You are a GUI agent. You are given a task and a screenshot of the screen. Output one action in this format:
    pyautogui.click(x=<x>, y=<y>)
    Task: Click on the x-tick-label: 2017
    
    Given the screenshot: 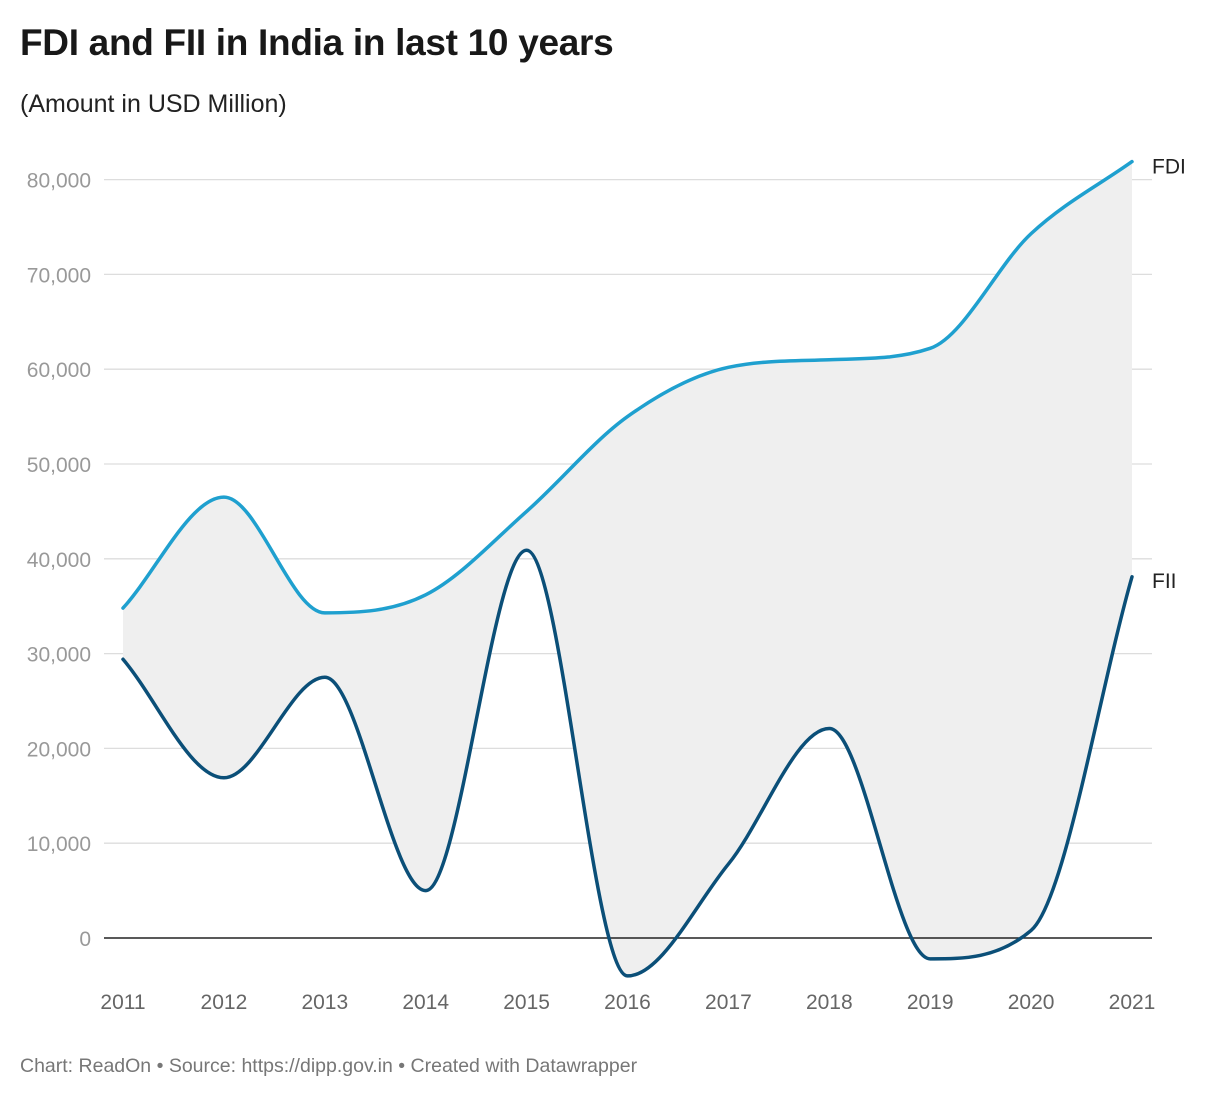 What is the action you would take?
    pyautogui.click(x=728, y=1002)
    